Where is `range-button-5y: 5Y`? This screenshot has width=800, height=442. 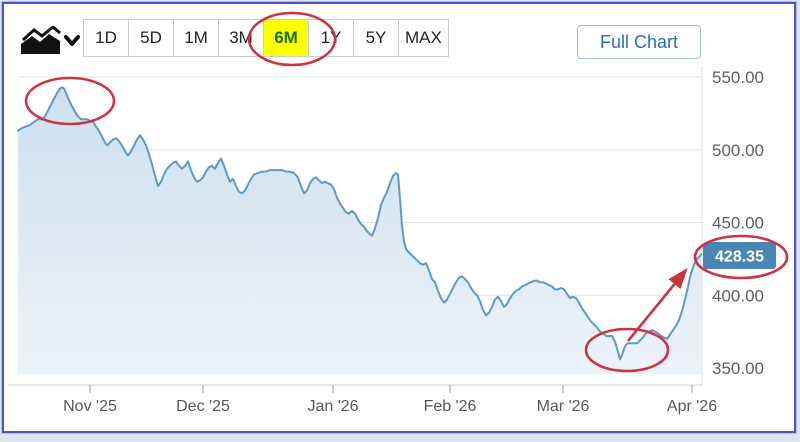 range-button-5y: 5Y is located at coordinates (376, 38).